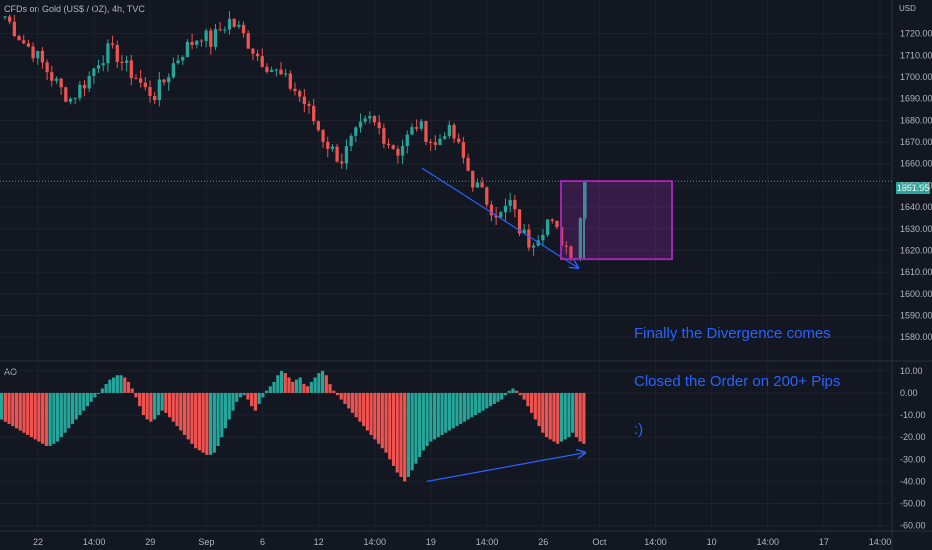 The image size is (932, 550). Describe the element at coordinates (599, 542) in the screenshot. I see `time-tick-label: Oct` at that location.